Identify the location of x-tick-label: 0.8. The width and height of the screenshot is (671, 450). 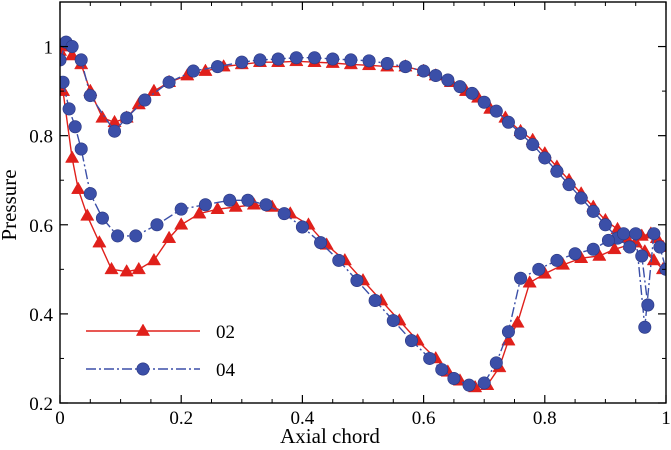
(545, 418).